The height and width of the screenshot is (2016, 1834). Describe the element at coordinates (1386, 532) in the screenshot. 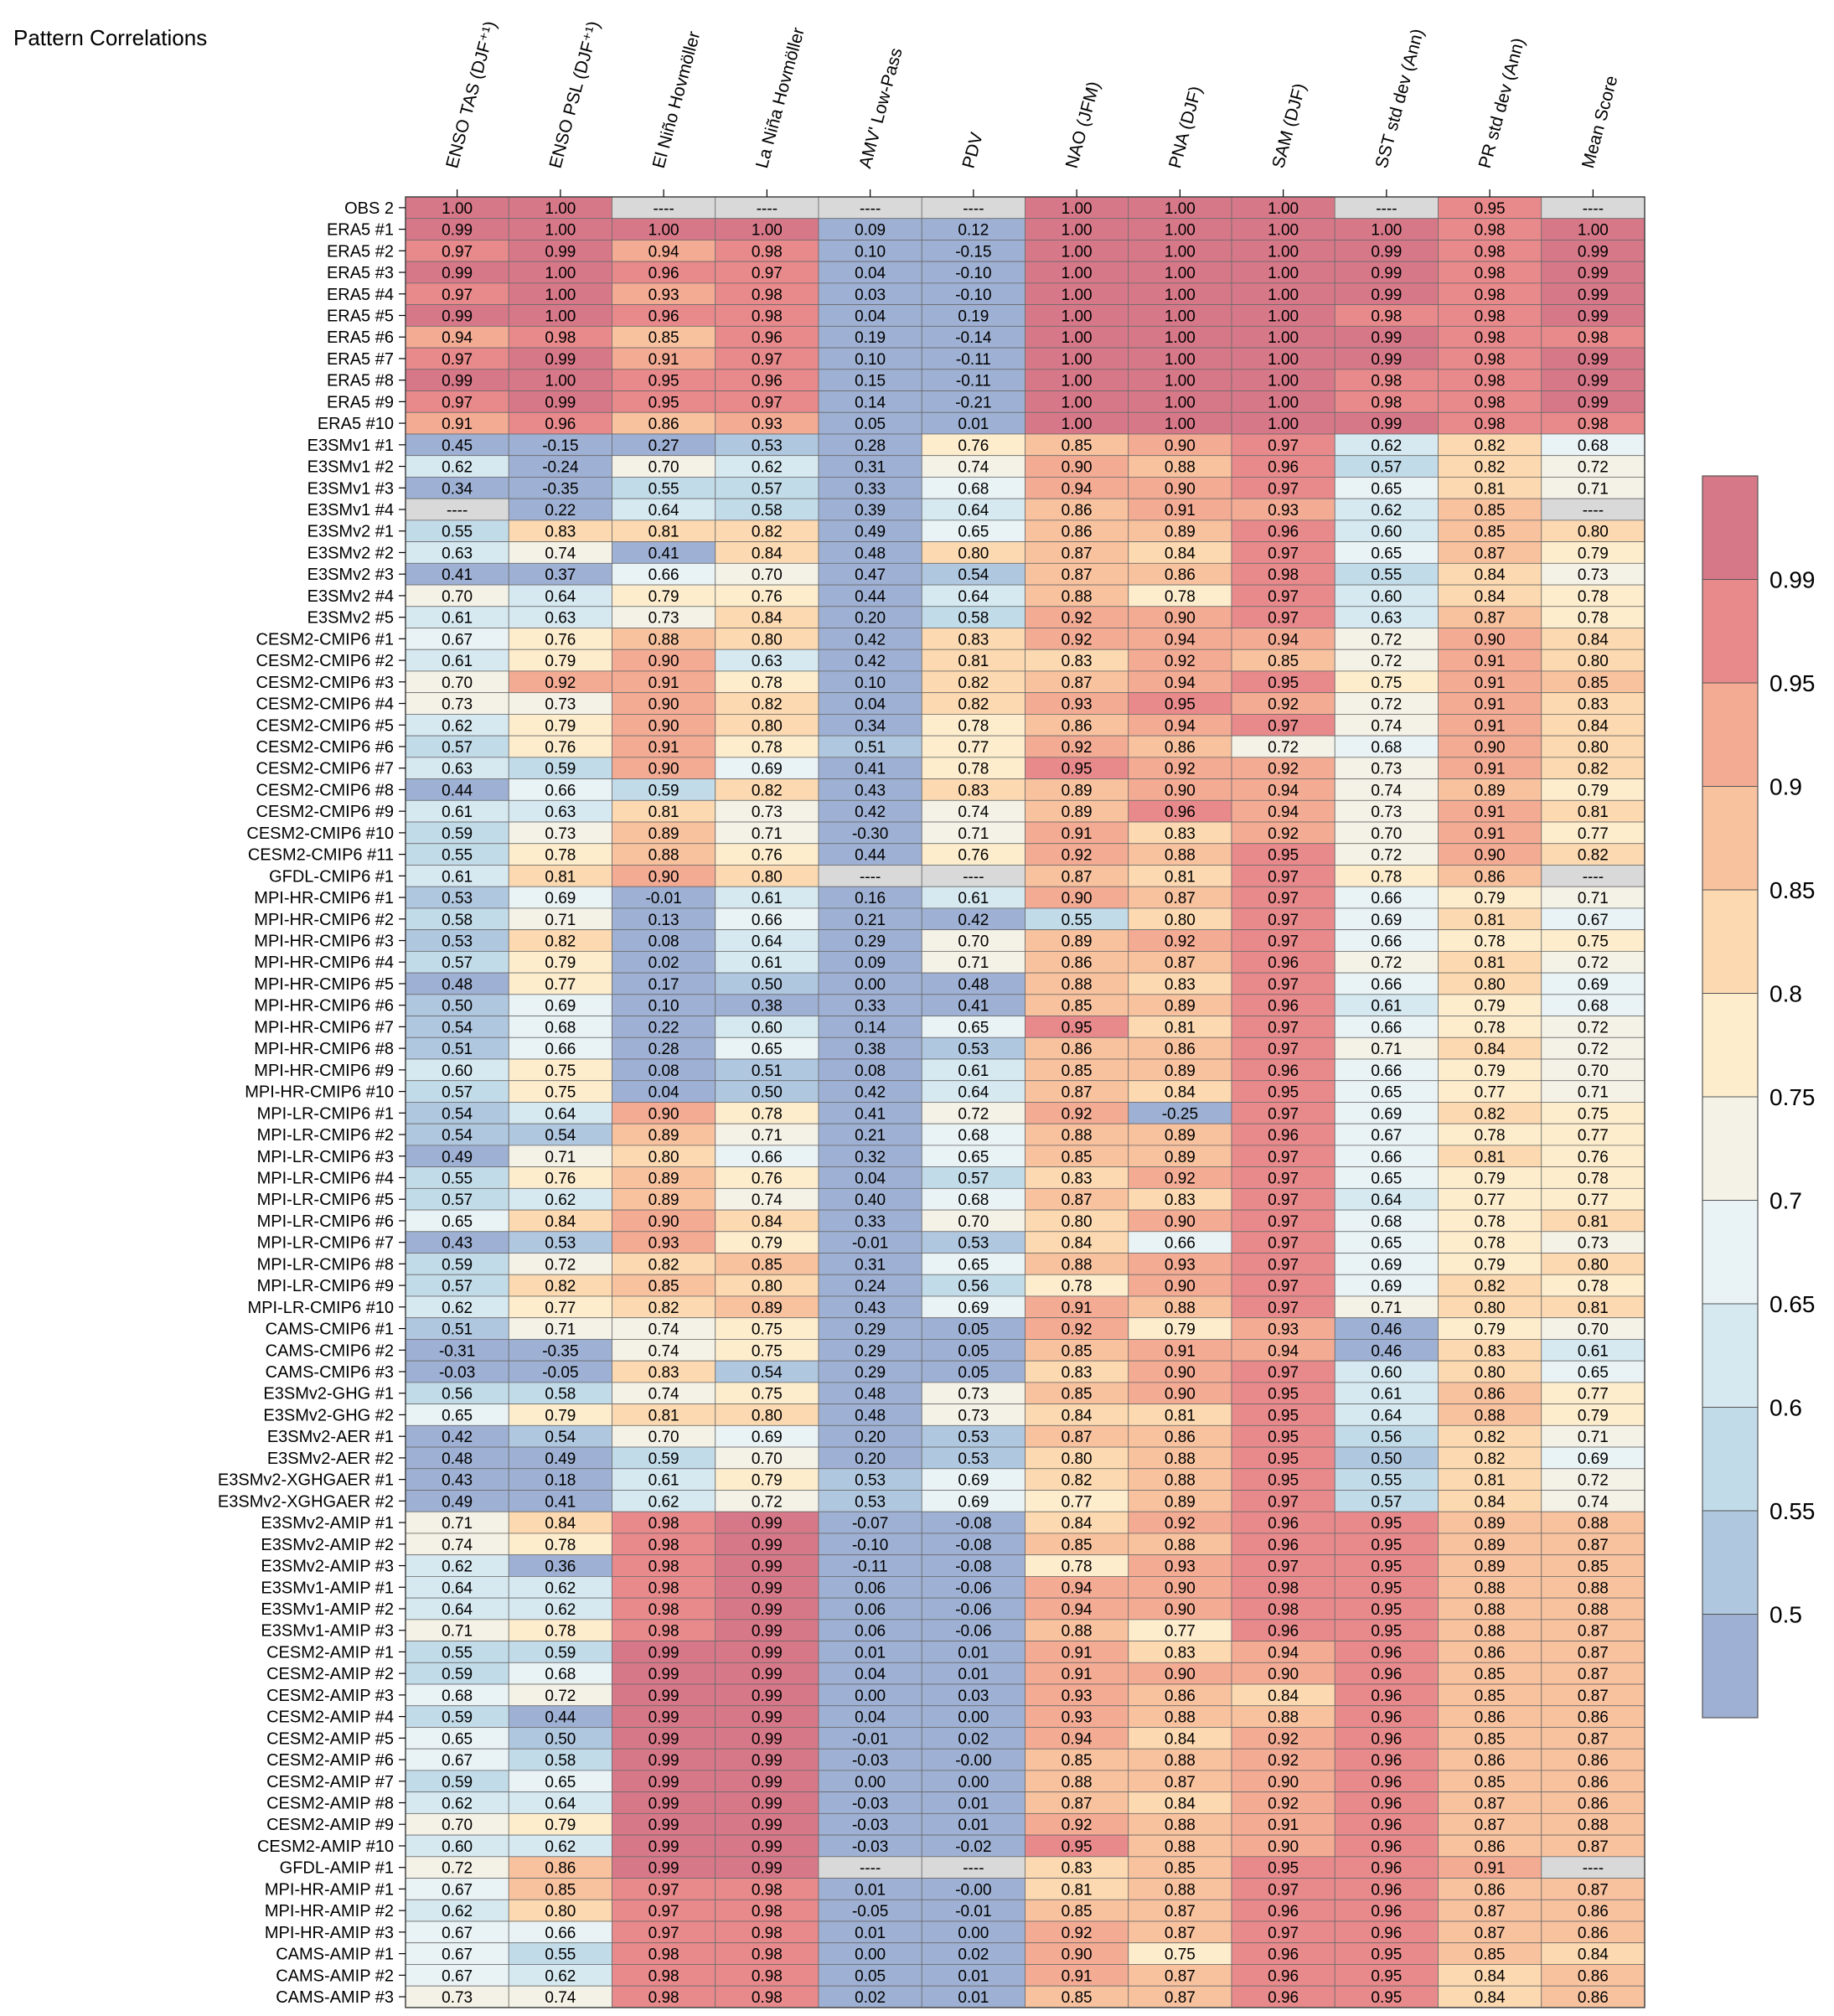

I see `cell-value-label: 0.60` at that location.